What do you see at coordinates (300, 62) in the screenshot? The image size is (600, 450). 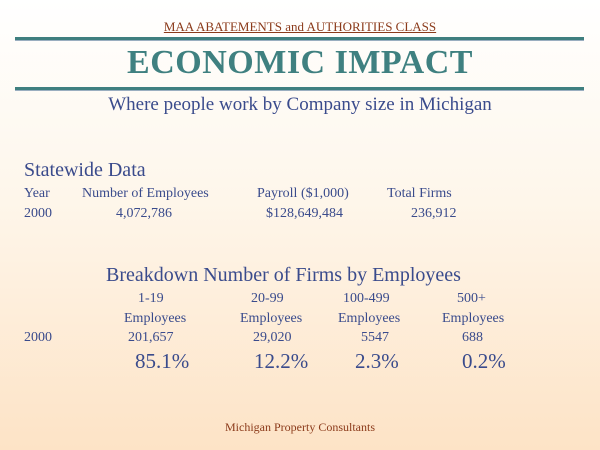 I see `page-title: ECONOMIC IMPACT` at bounding box center [300, 62].